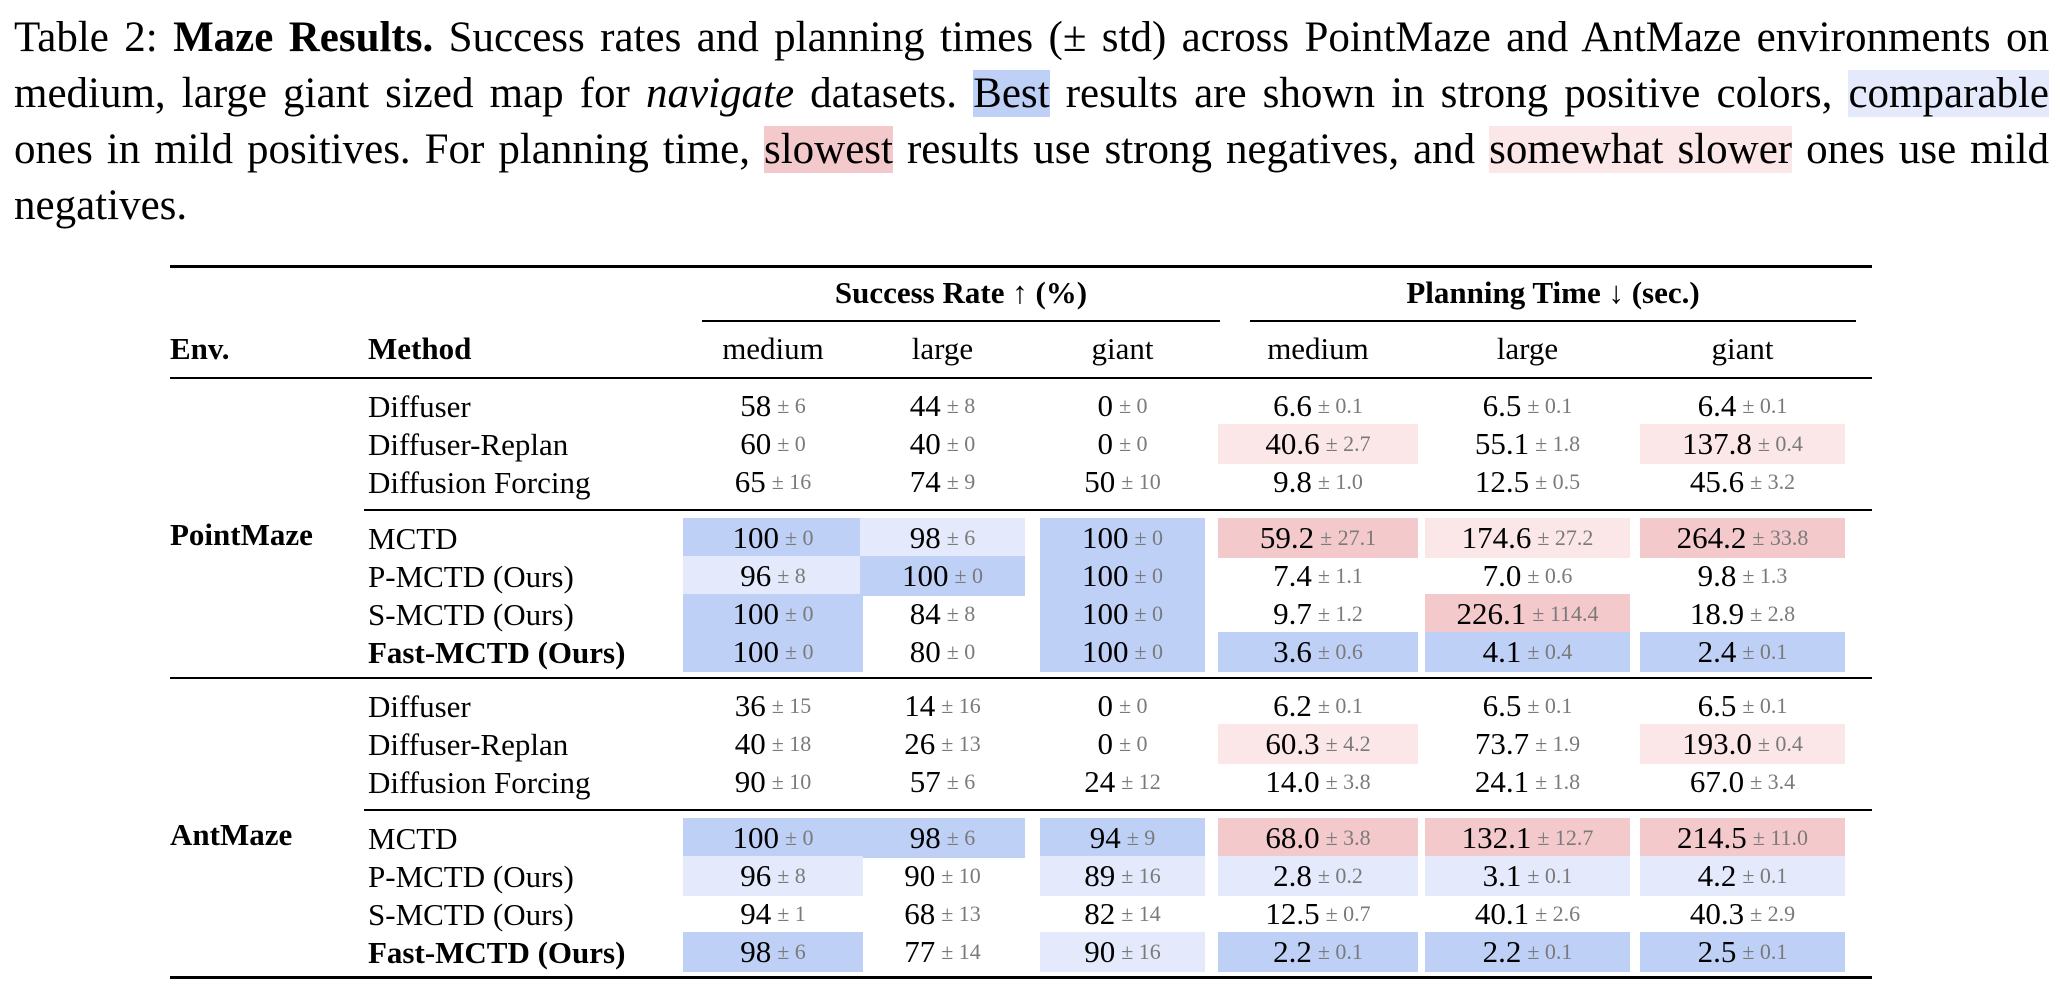  Describe the element at coordinates (1711, 537) in the screenshot. I see `mean-value: 264.2` at that location.